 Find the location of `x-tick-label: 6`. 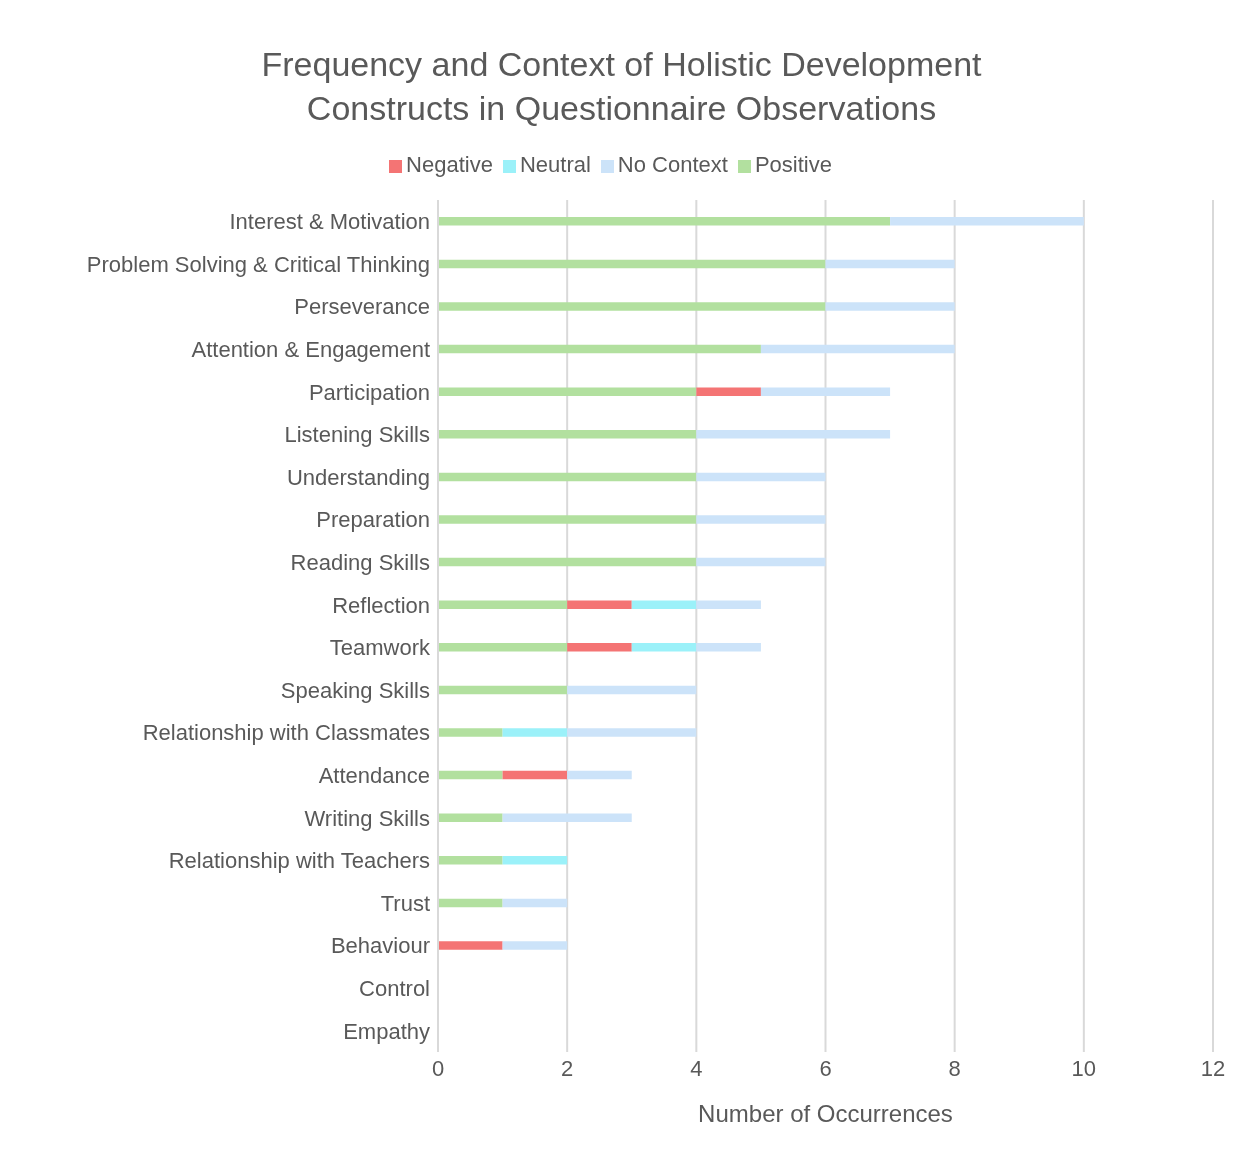

x-tick-label: 6 is located at coordinates (825, 1068).